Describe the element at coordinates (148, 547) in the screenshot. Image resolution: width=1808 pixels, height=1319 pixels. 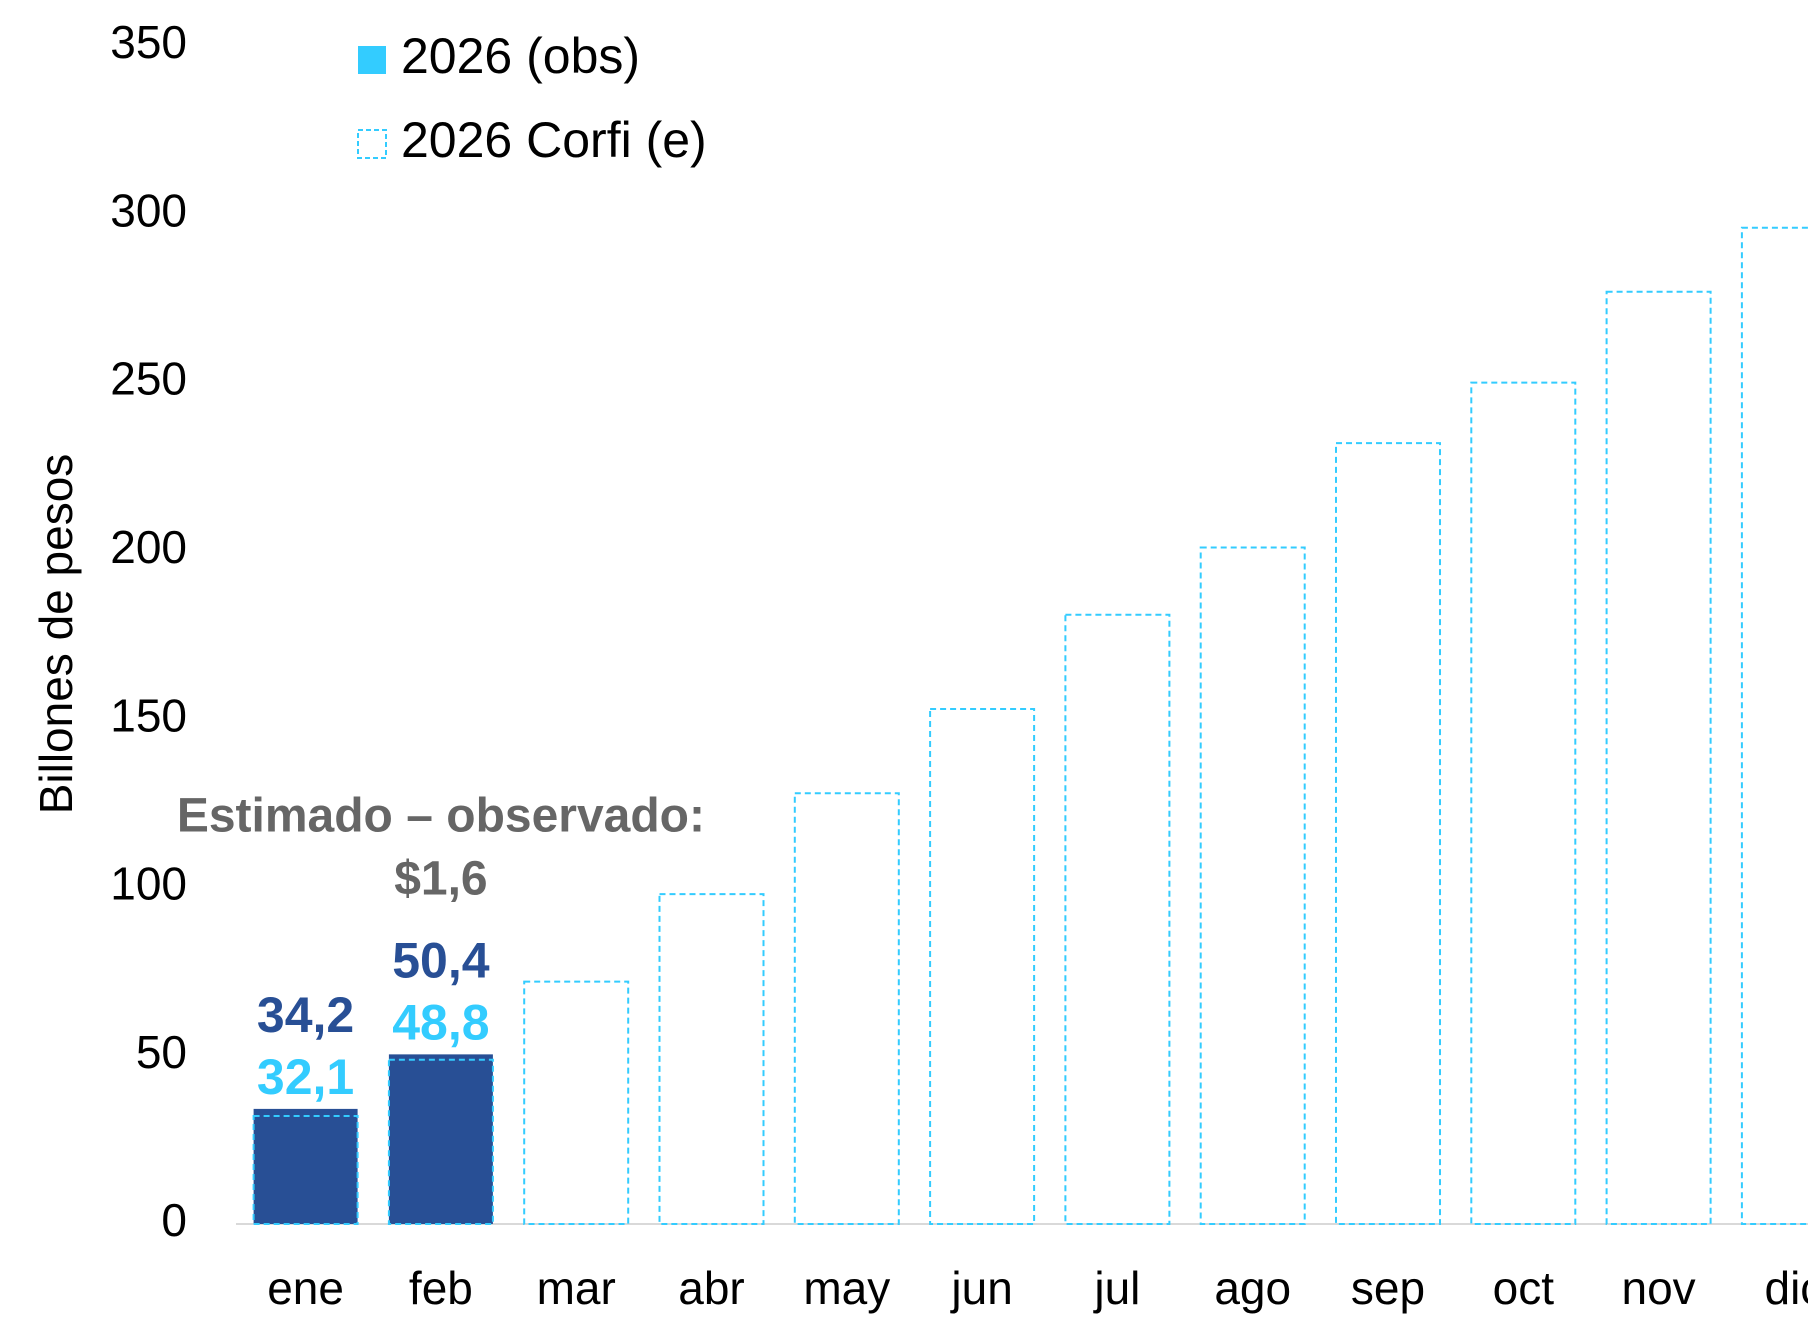
I see `y-tick-label: 200` at that location.